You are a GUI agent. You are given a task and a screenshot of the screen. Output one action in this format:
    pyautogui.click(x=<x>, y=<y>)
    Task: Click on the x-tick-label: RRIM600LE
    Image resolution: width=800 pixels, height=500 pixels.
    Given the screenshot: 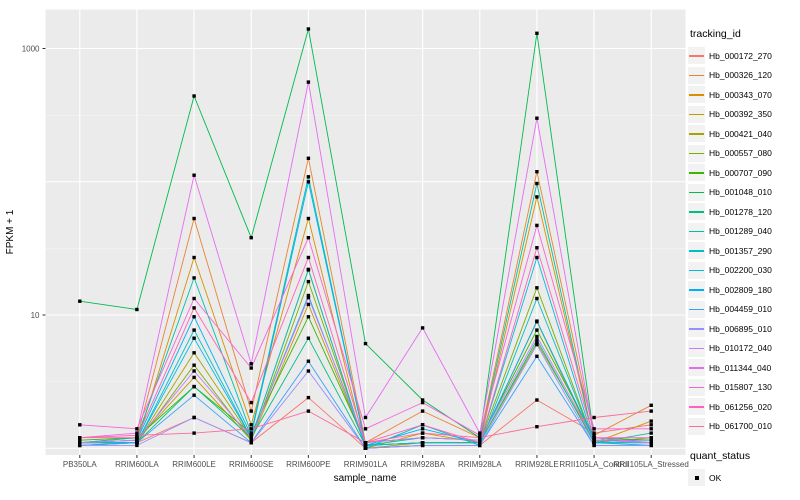 What is the action you would take?
    pyautogui.click(x=194, y=464)
    